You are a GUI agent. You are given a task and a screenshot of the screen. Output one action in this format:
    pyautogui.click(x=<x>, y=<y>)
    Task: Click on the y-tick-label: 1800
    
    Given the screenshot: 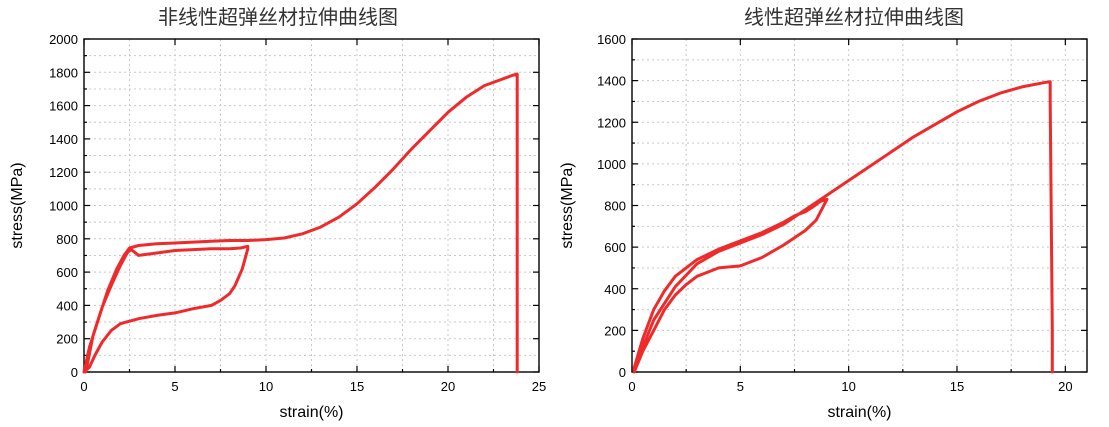 What is the action you would take?
    pyautogui.click(x=63, y=72)
    